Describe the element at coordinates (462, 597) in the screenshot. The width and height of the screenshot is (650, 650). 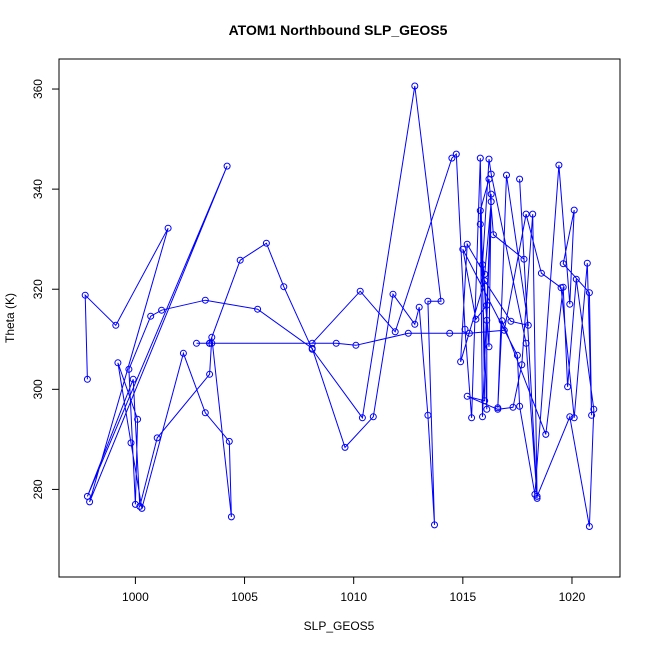
I see `x-tick-label: 1015` at that location.